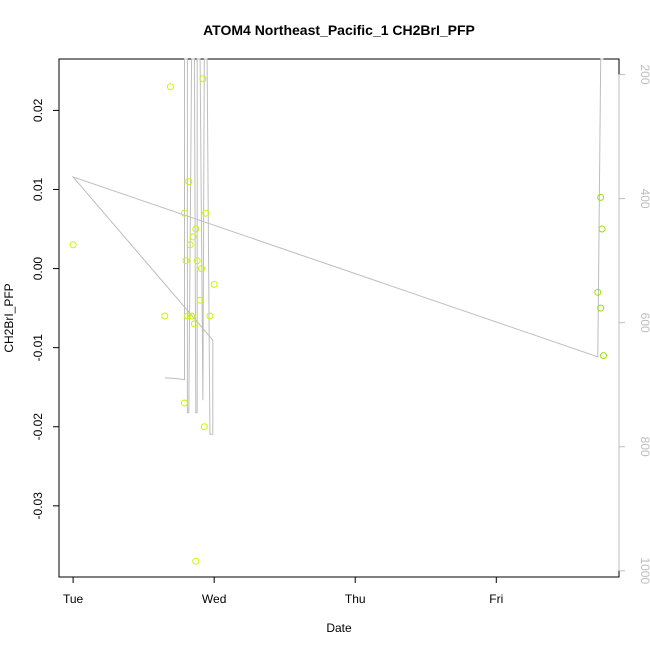 This screenshot has width=650, height=650. What do you see at coordinates (644, 447) in the screenshot?
I see `right-tick-label: 800` at bounding box center [644, 447].